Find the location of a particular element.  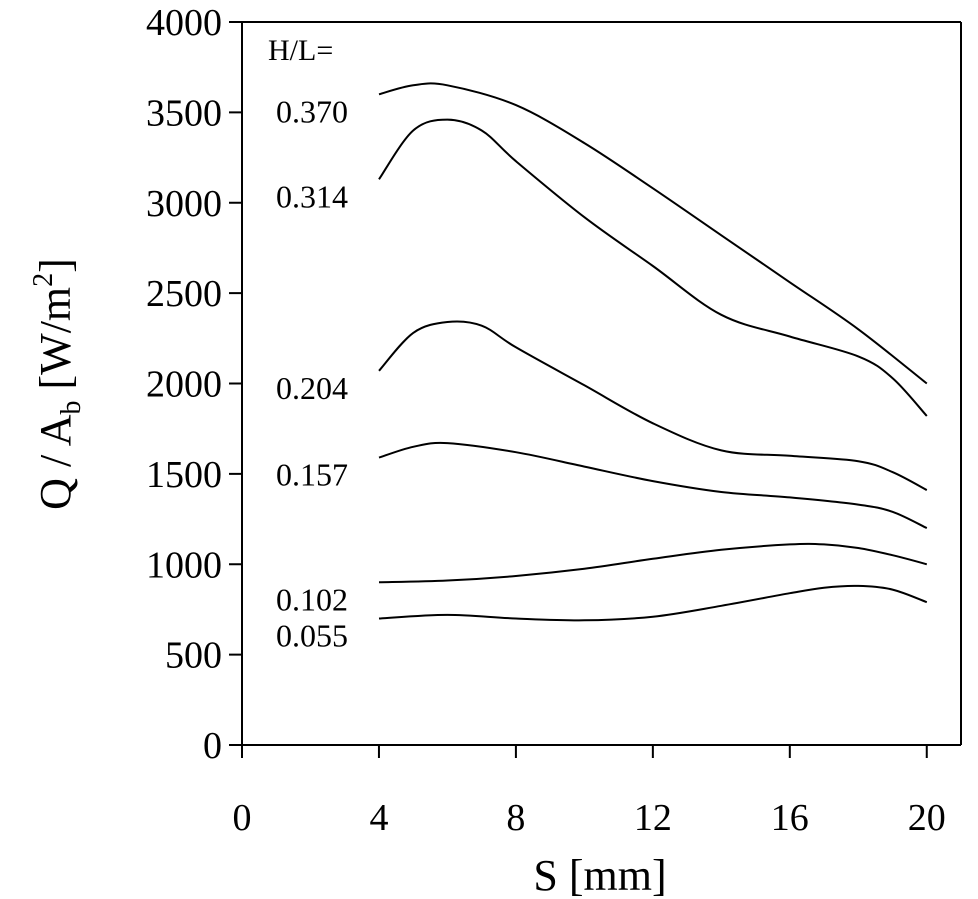

y-tick-label: 3000 is located at coordinates (184, 204).